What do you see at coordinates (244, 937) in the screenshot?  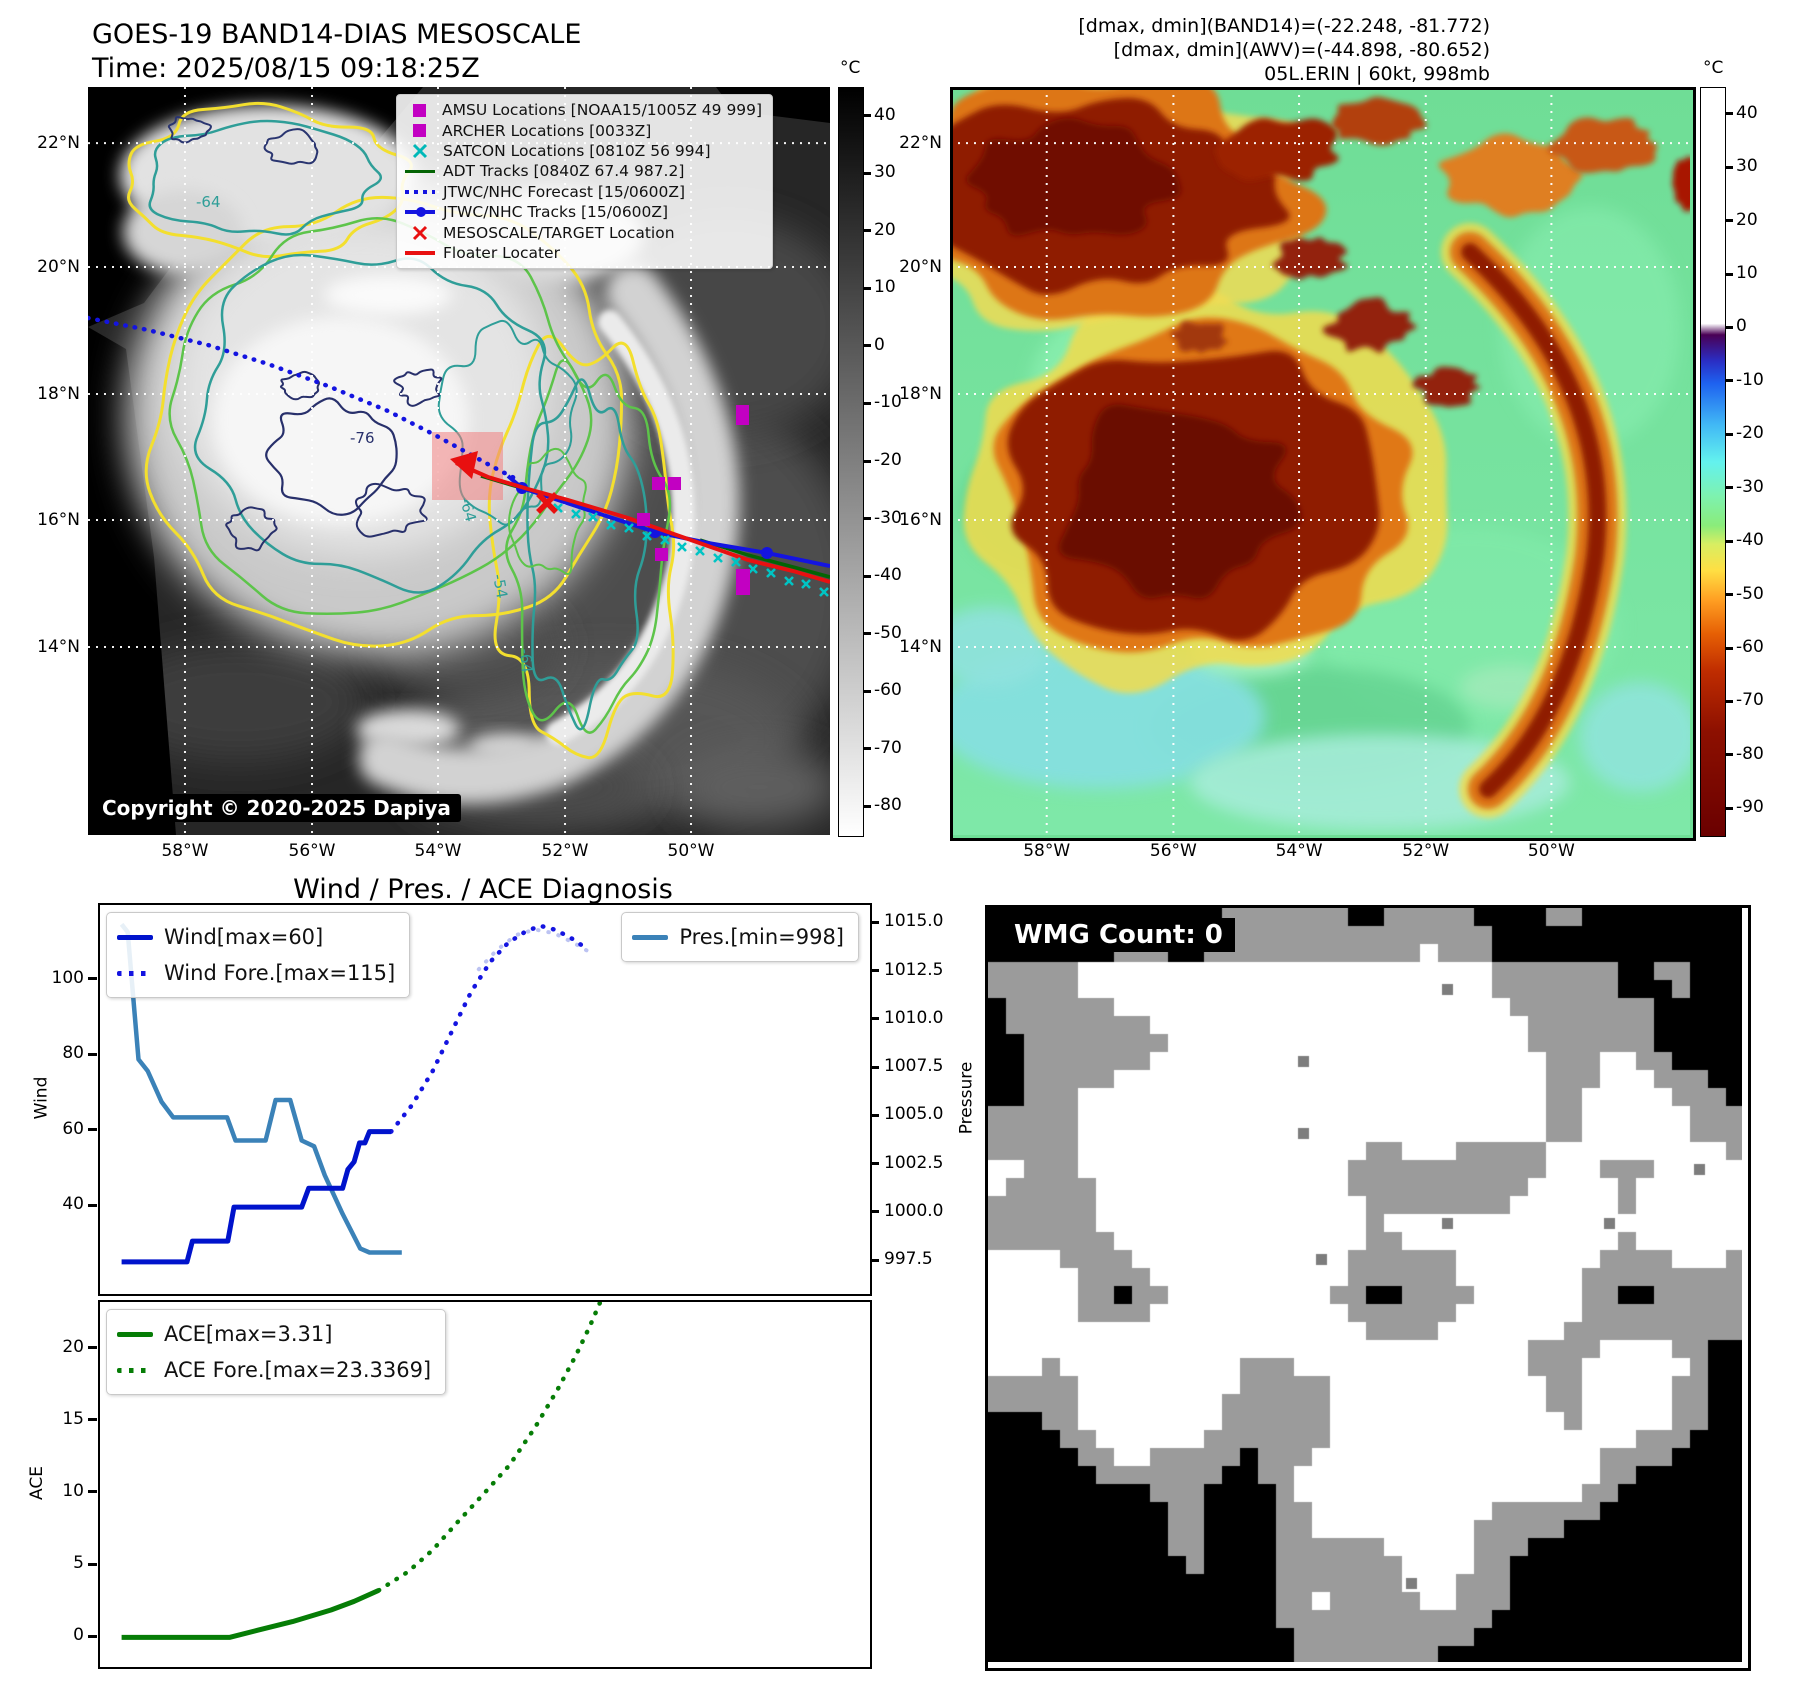 I see `chart-legend-label: Wind[max=60]` at bounding box center [244, 937].